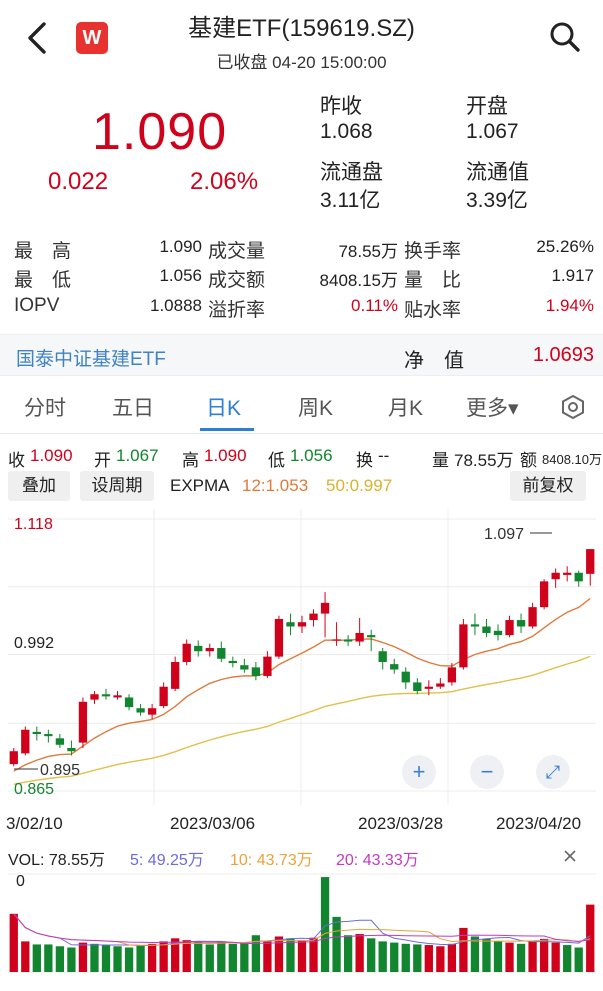  Describe the element at coordinates (60, 770) in the screenshot. I see `low-marker-label: 0.895` at that location.